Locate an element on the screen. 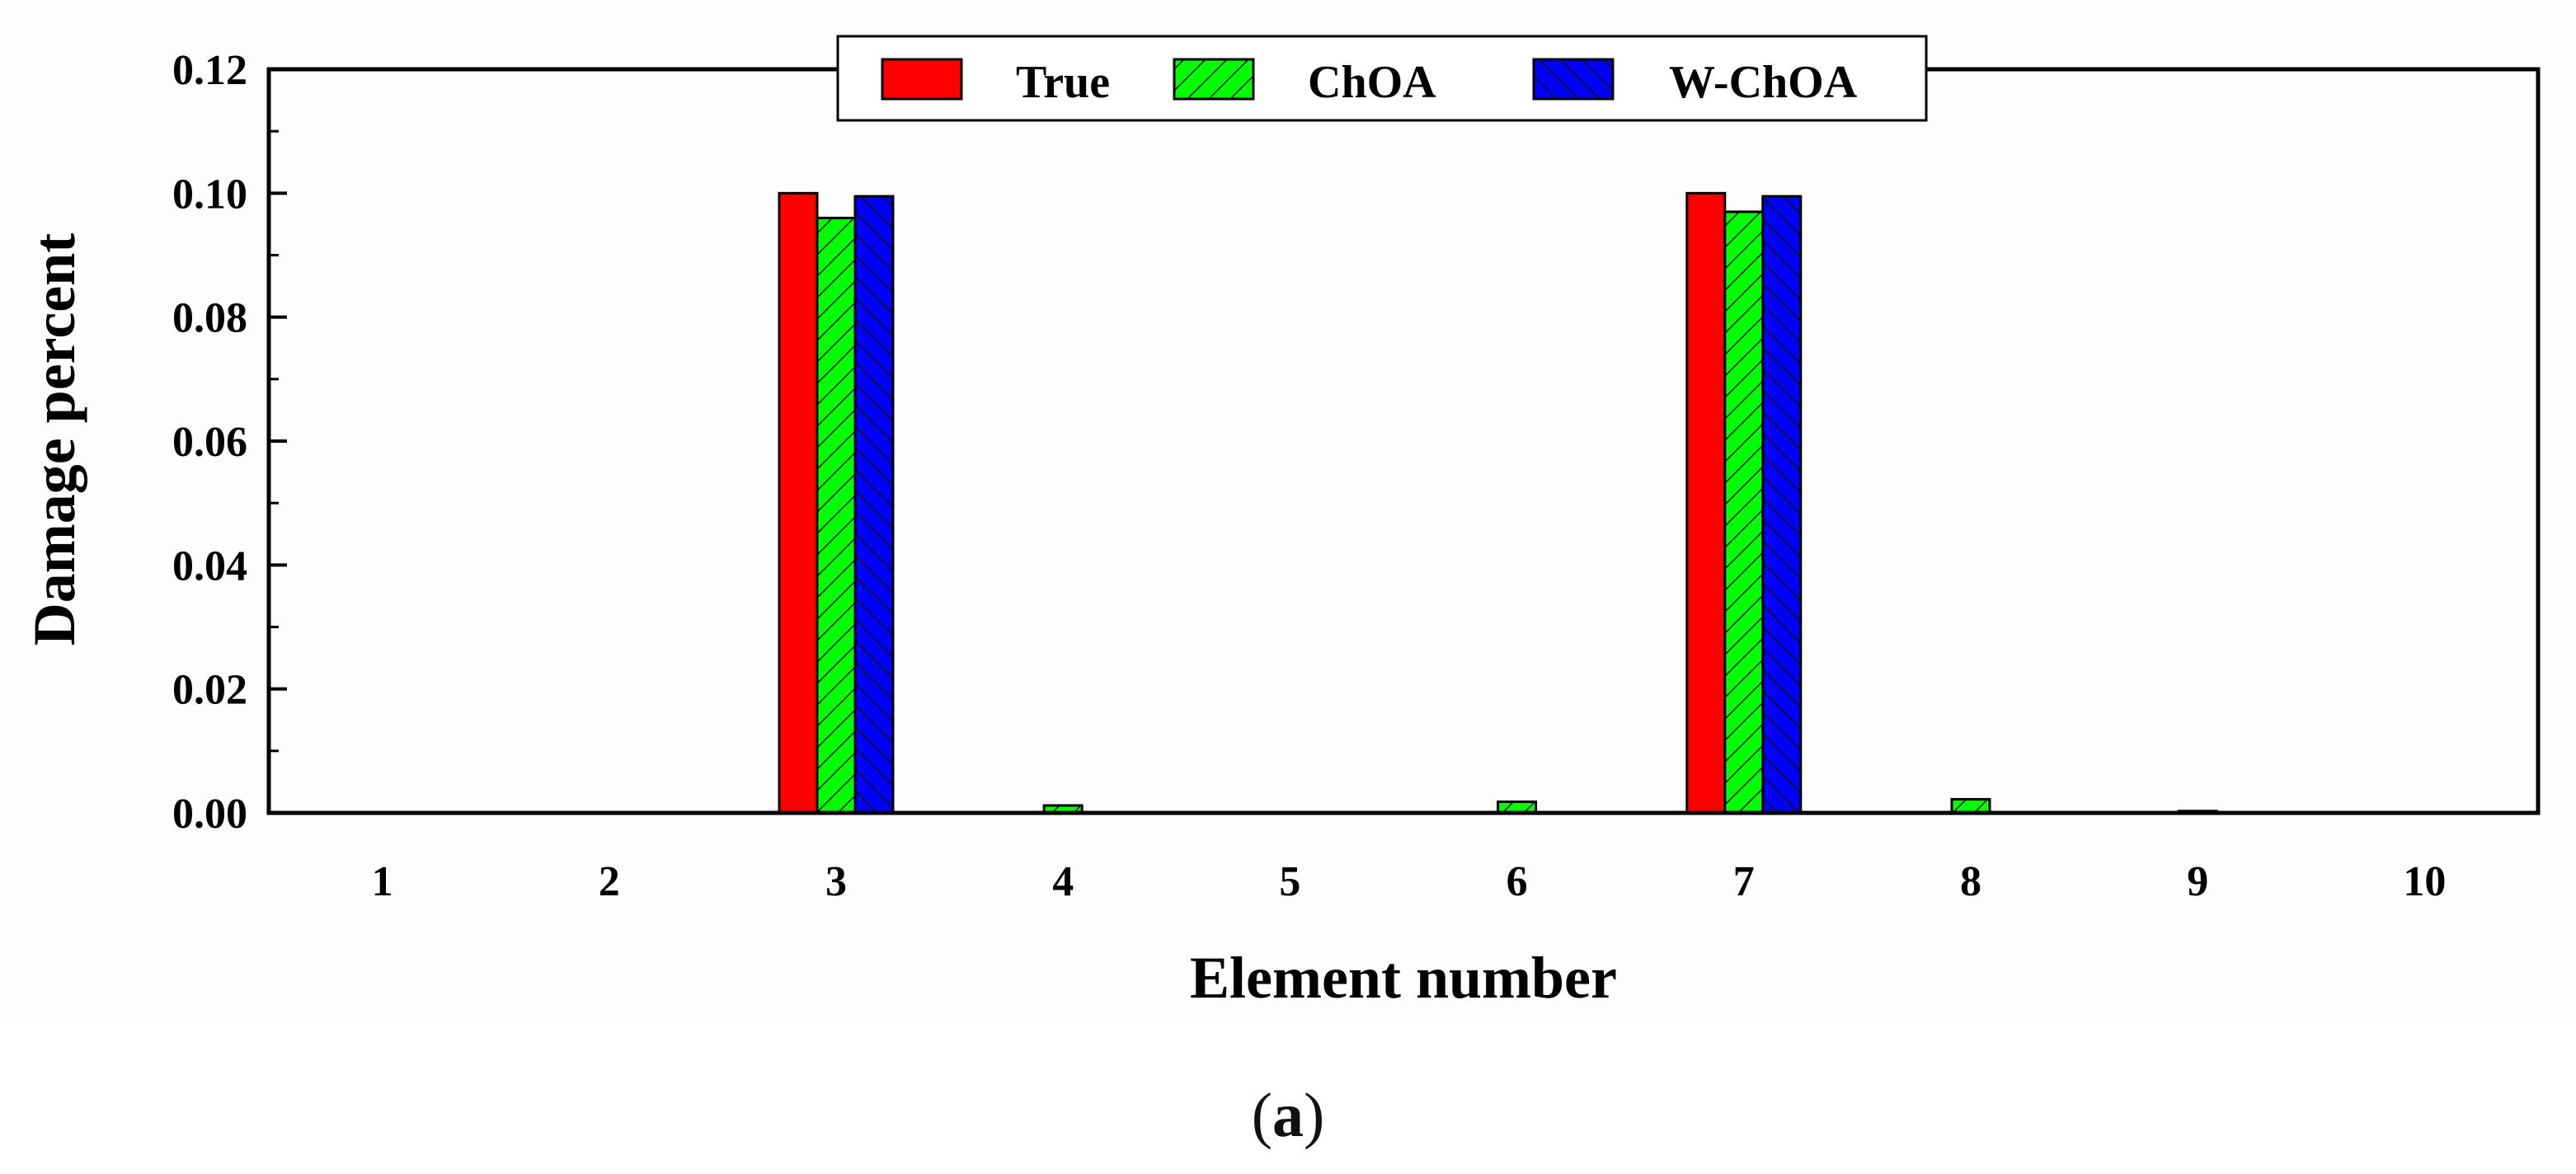 Image resolution: width=2576 pixels, height=1174 pixels. y-tick-label: 0.06 is located at coordinates (209, 442).